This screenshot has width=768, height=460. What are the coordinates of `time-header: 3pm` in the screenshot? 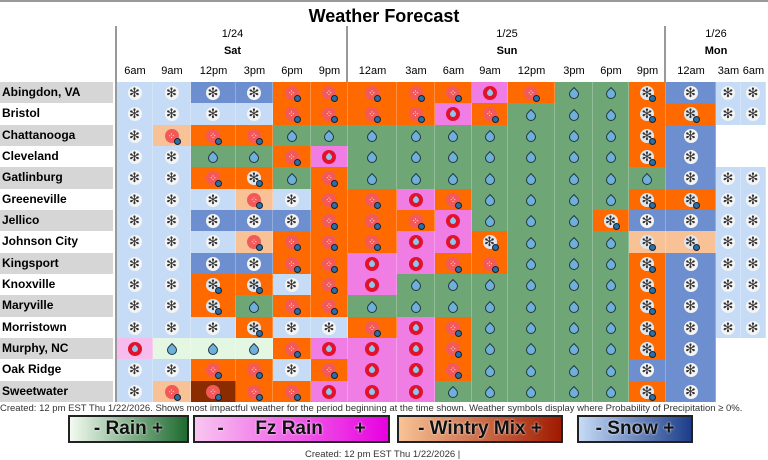 It's located at (574, 71).